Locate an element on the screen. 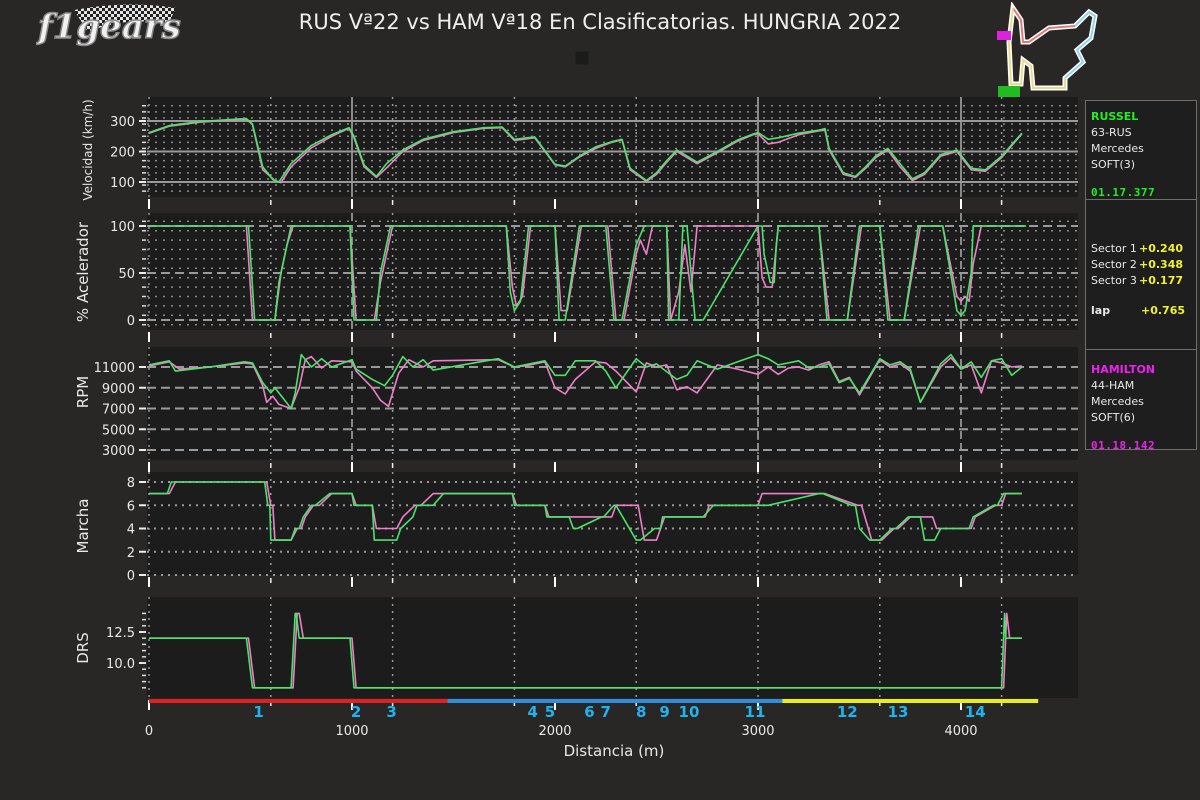 Image resolution: width=1200 pixels, height=800 pixels. y-tick-label: 200 is located at coordinates (122, 153).